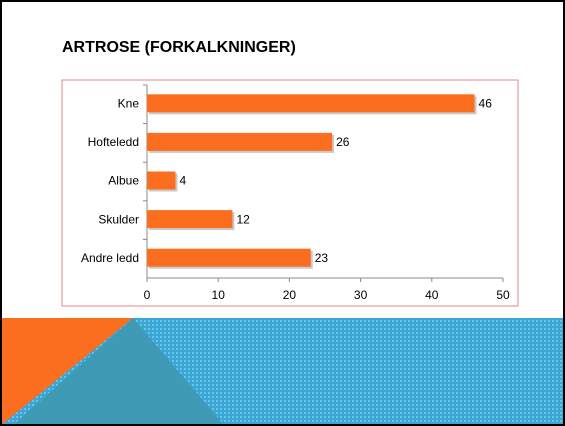 The height and width of the screenshot is (426, 565). I want to click on x-tick-label: 10, so click(219, 295).